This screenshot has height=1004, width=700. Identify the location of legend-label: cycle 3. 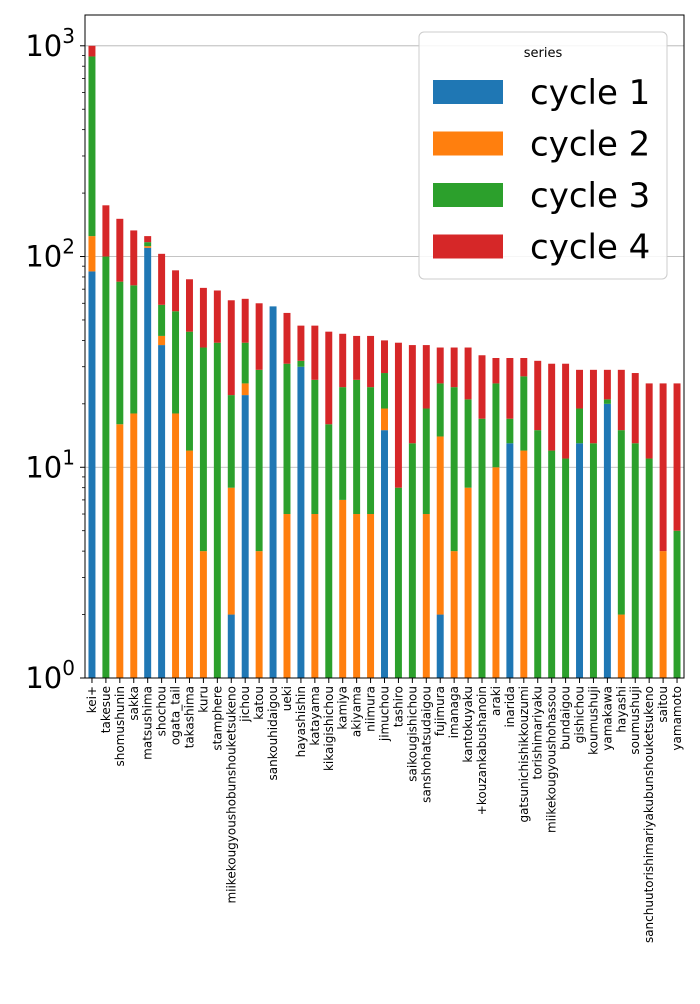
(590, 196).